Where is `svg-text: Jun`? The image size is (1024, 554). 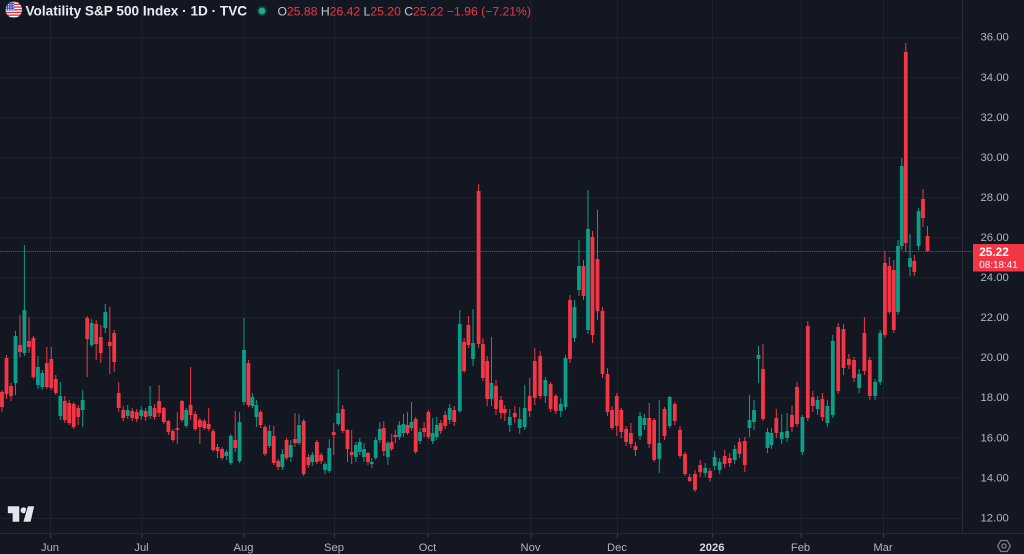 svg-text: Jun is located at coordinates (50, 548).